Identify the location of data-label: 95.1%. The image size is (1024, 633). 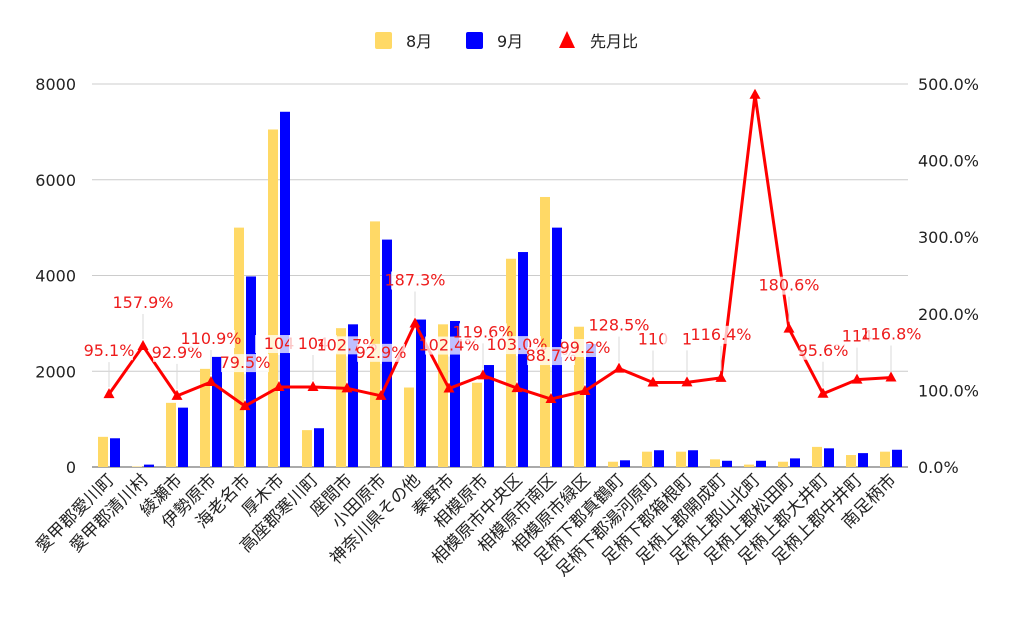
(109, 350).